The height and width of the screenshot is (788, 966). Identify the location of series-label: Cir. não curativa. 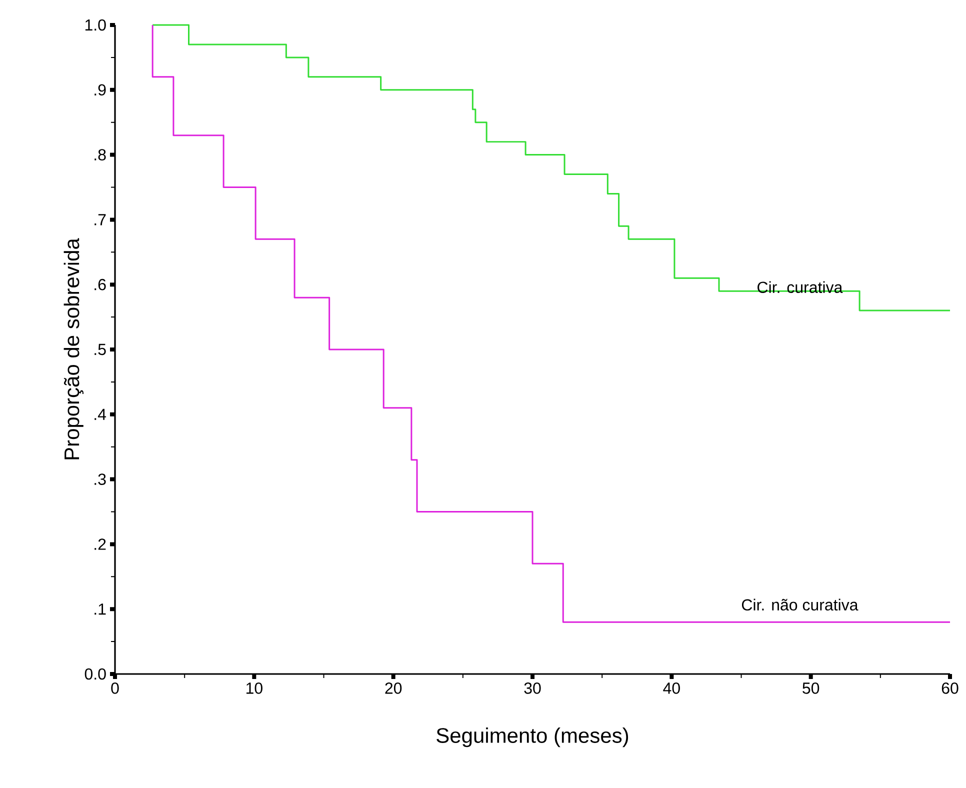
(800, 604).